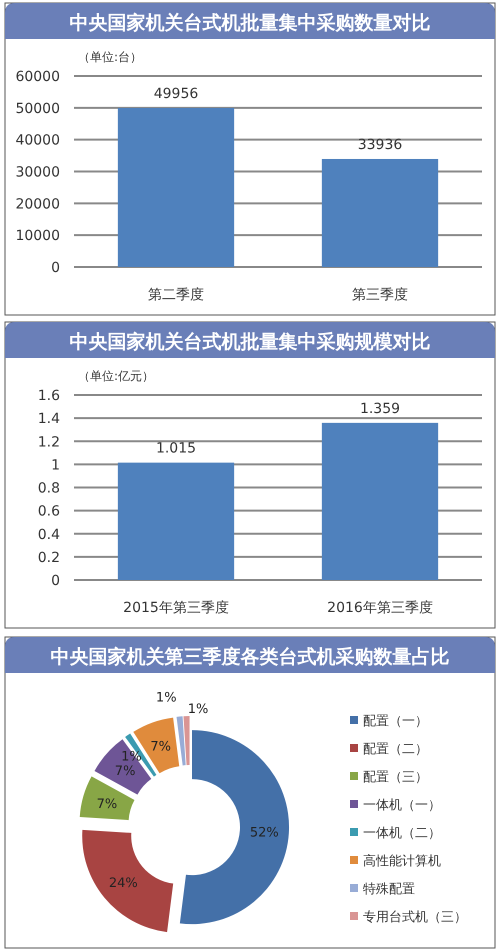 The image size is (500, 952). I want to click on legend-label: 高性能计算机, so click(402, 861).